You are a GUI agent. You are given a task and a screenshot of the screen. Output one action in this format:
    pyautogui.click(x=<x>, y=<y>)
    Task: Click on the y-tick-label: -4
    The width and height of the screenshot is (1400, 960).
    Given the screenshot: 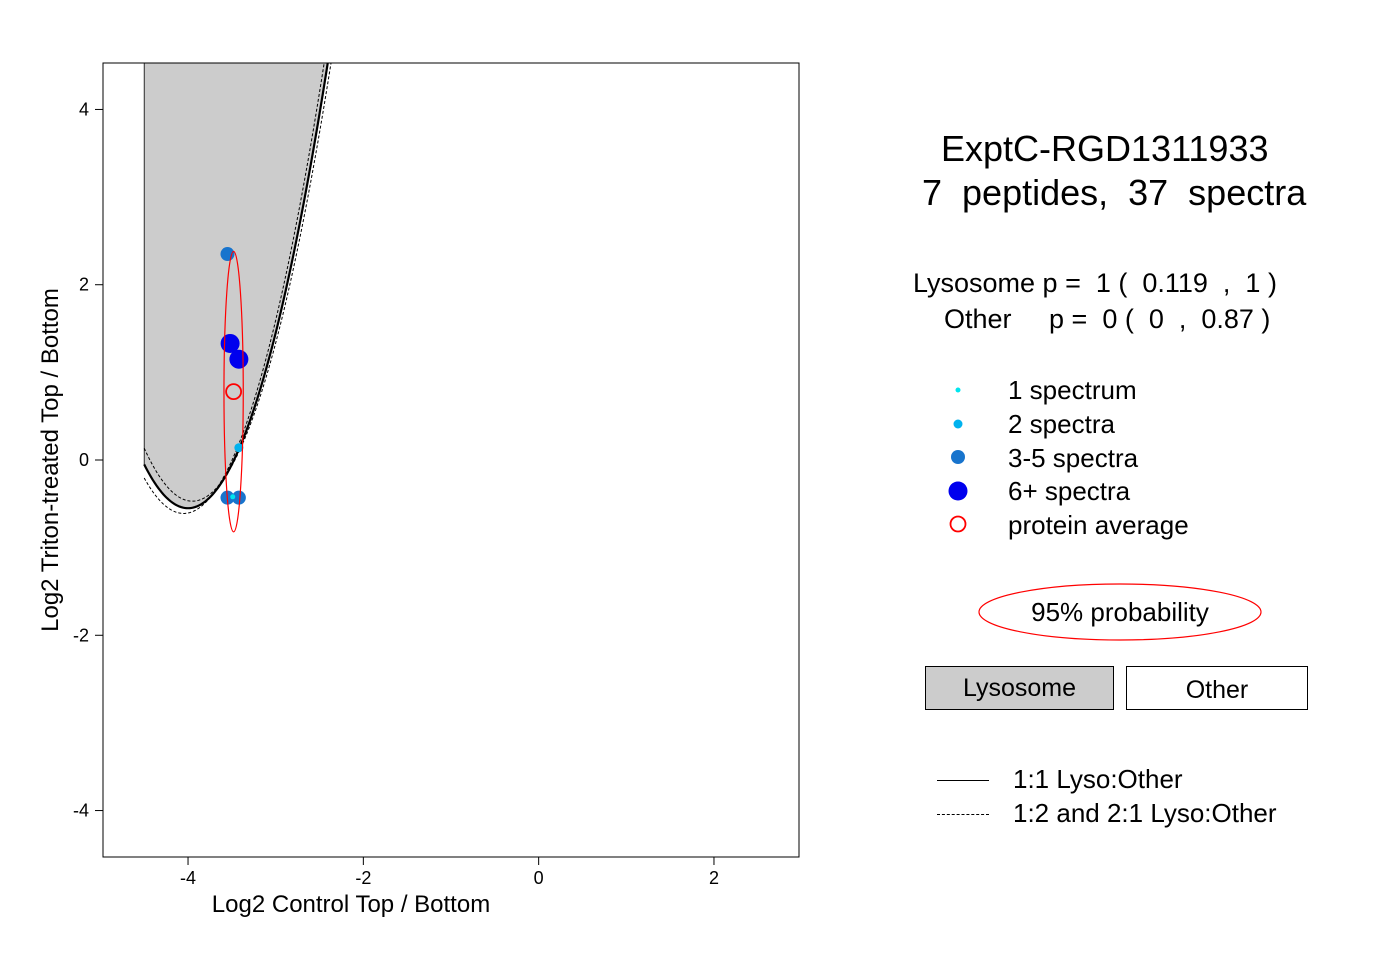 What is the action you would take?
    pyautogui.click(x=81, y=811)
    